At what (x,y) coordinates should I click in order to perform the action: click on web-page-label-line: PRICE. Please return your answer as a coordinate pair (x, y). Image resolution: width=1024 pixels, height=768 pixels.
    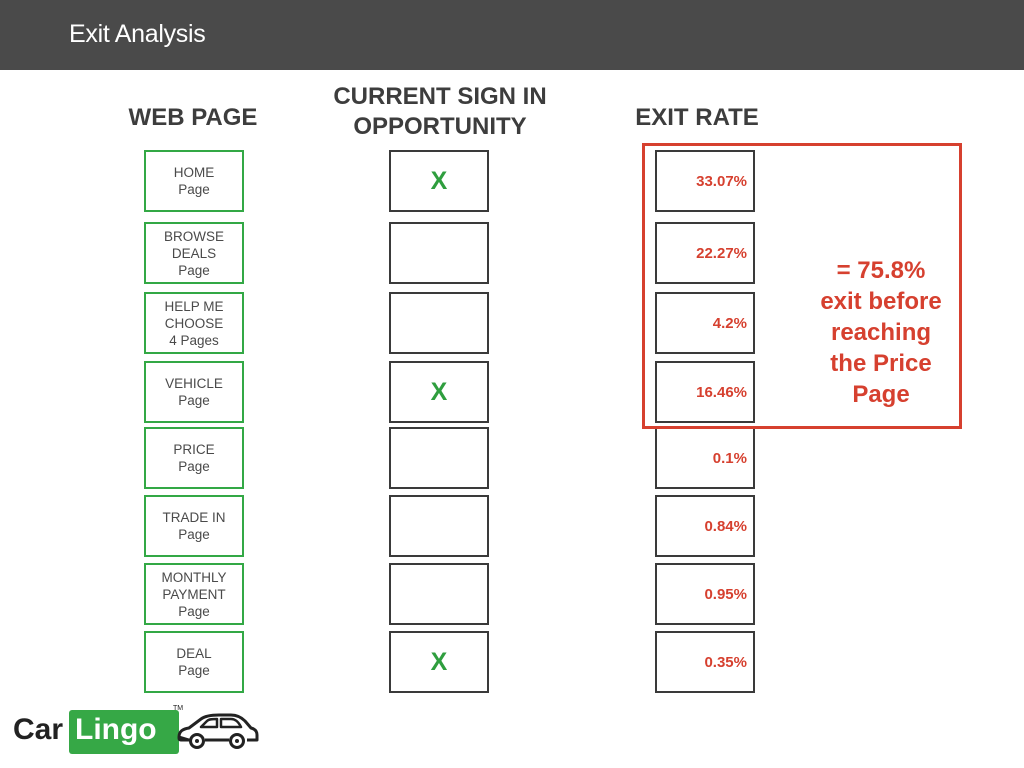
    Looking at the image, I should click on (194, 449).